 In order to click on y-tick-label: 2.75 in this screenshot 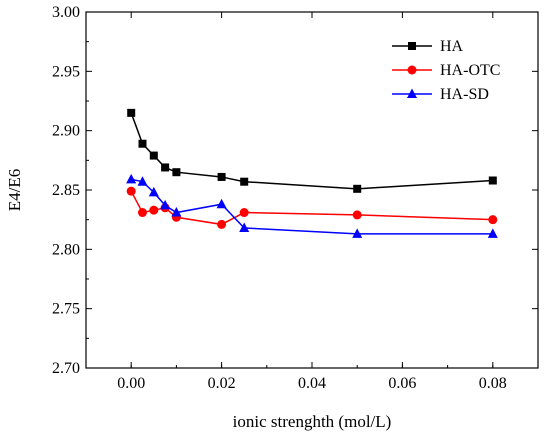, I will do `click(66, 309)`.